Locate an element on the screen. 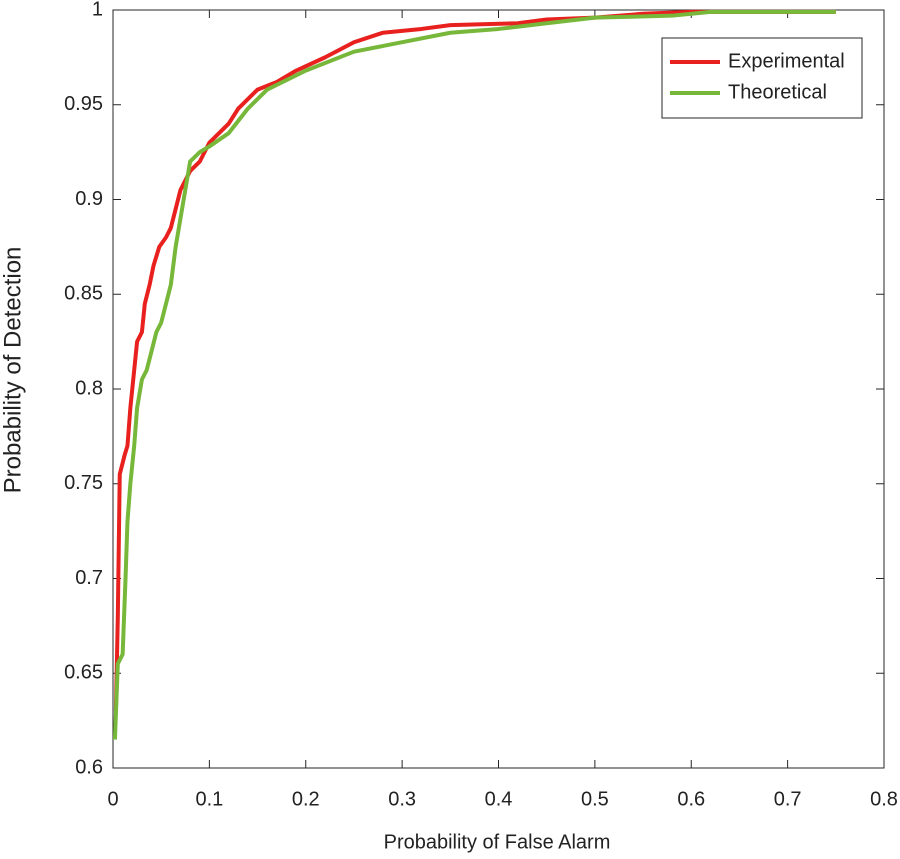 The width and height of the screenshot is (900, 859). y-axis-label: Probability of Detection is located at coordinates (13, 370).